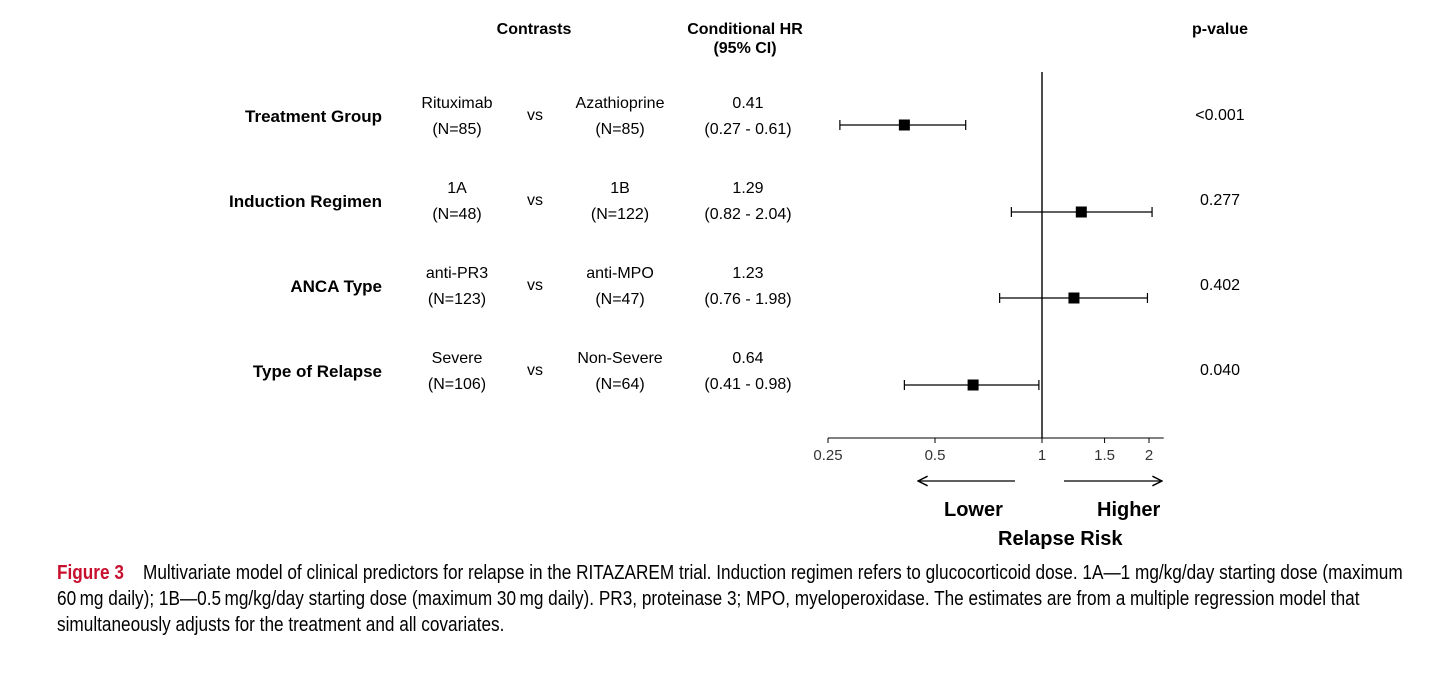  I want to click on figure-label: Figure 3, so click(90, 573).